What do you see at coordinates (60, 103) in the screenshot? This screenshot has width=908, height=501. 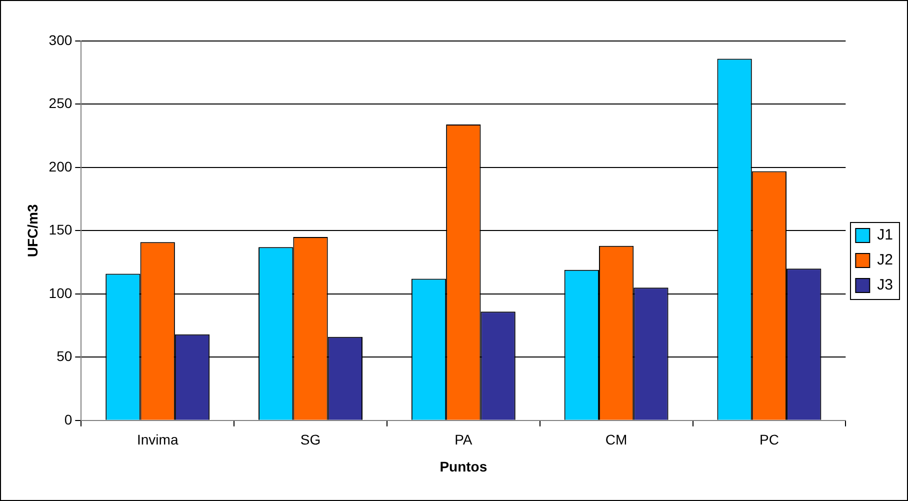 I see `y-tick-label: 250` at bounding box center [60, 103].